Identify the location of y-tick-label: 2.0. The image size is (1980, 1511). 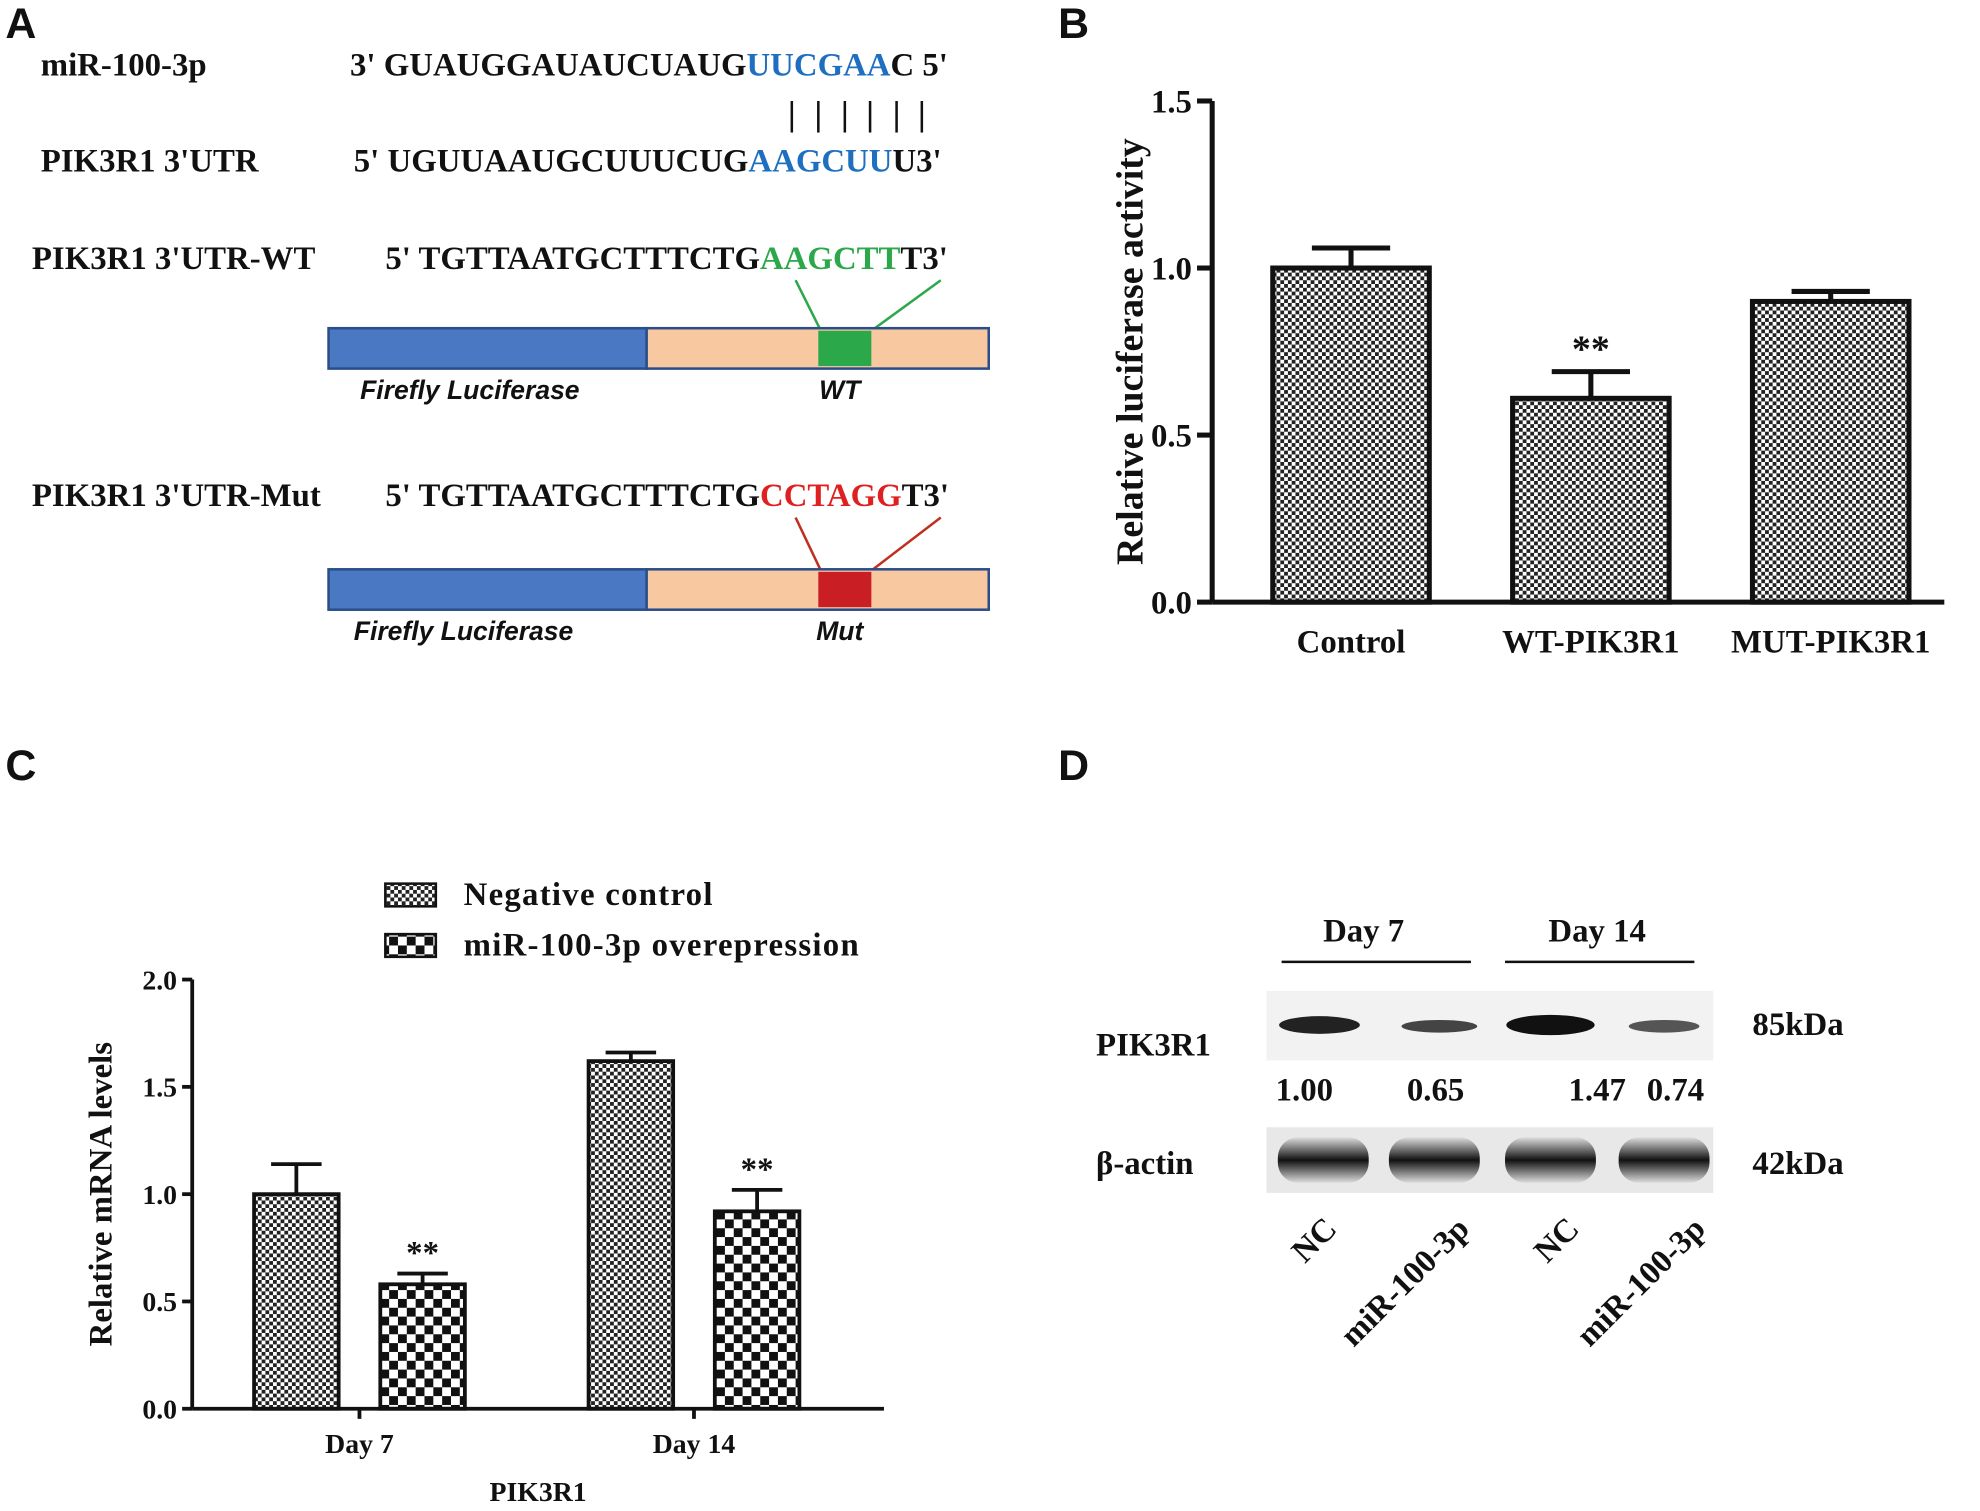
(159, 980).